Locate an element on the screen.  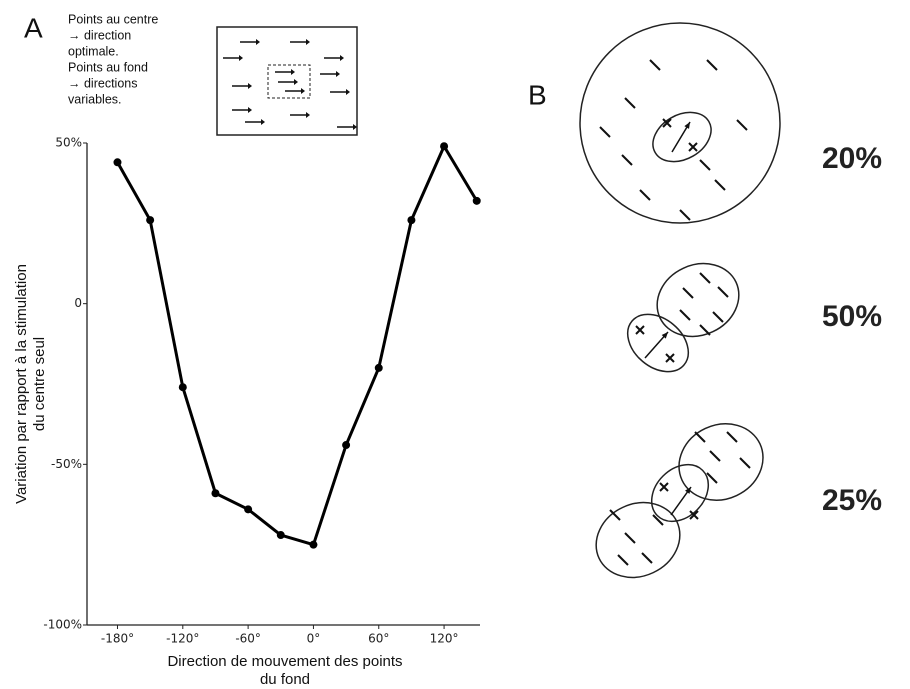
x-tick-label: 120° is located at coordinates (444, 639).